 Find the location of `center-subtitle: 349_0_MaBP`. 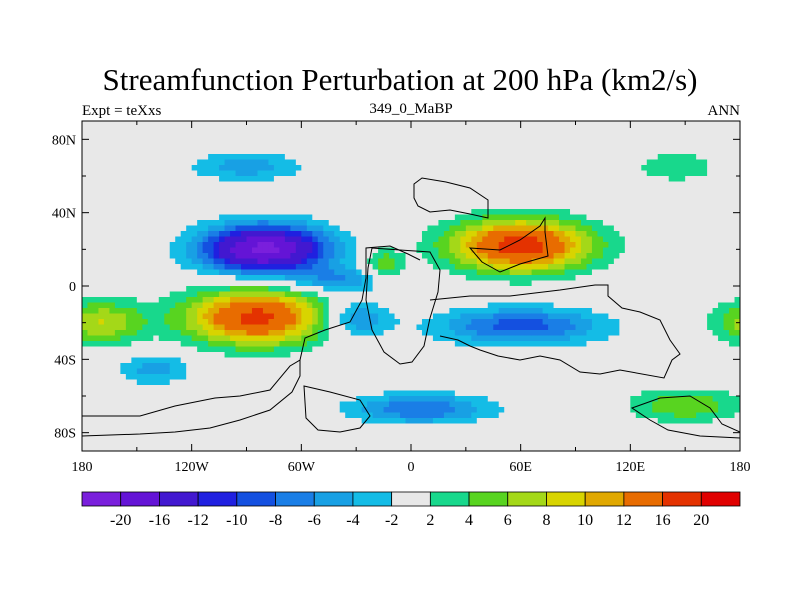

center-subtitle: 349_0_MaBP is located at coordinates (411, 109).